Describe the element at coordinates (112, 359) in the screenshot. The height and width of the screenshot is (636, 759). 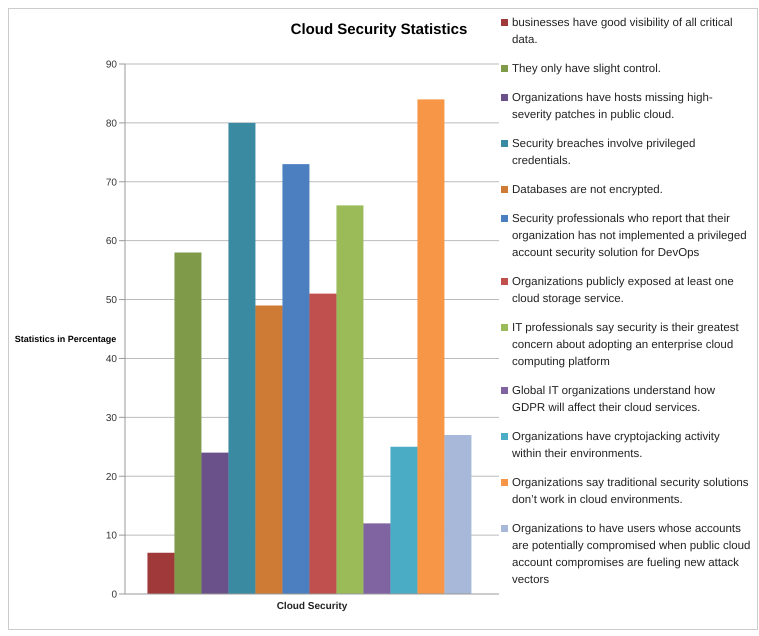
I see `y-tick-label: 40` at that location.